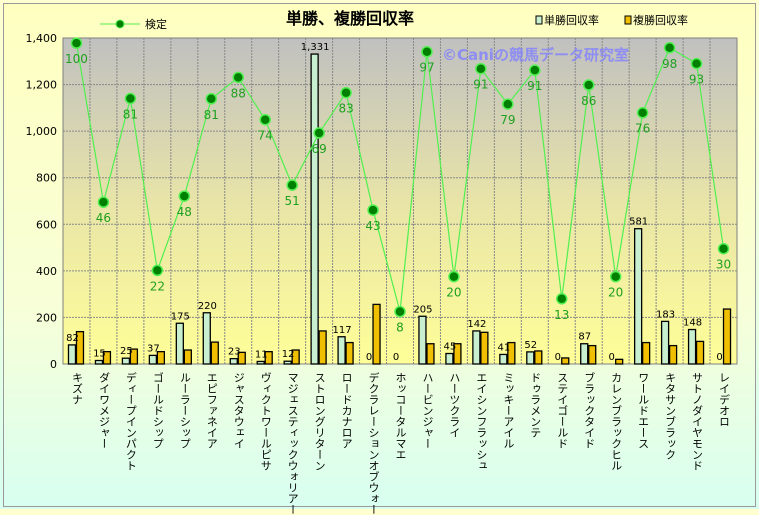 Image resolution: width=759 pixels, height=515 pixels. Describe the element at coordinates (503, 347) in the screenshot. I see `bar-data-label: 41` at that location.